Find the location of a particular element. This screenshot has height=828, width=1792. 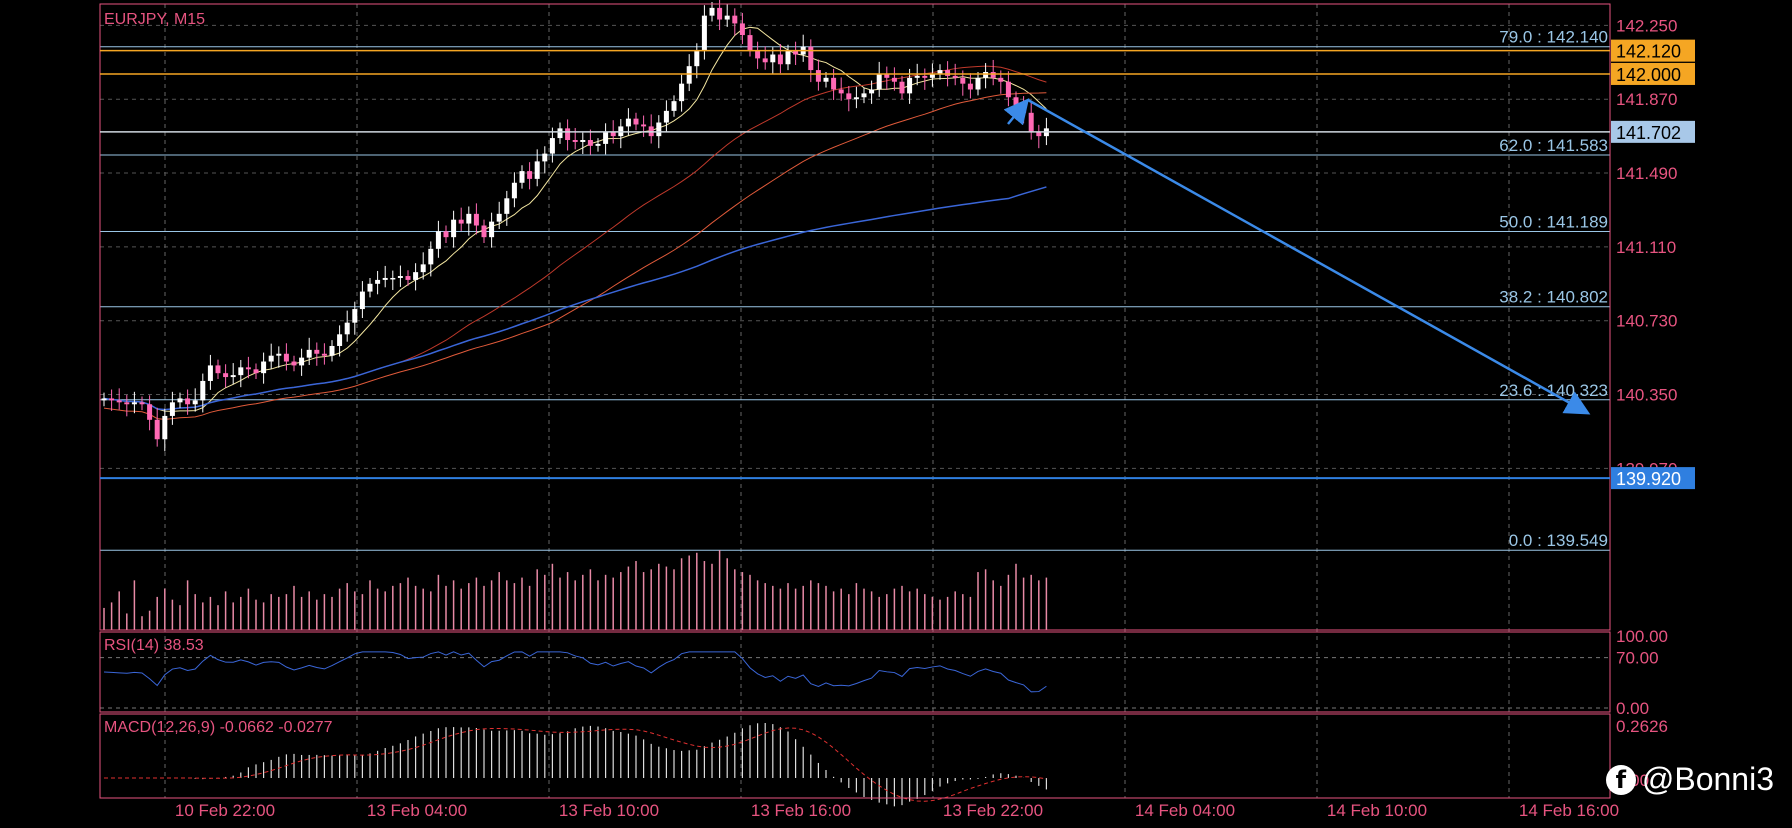

macd-panel-frame is located at coordinates (855, 756).